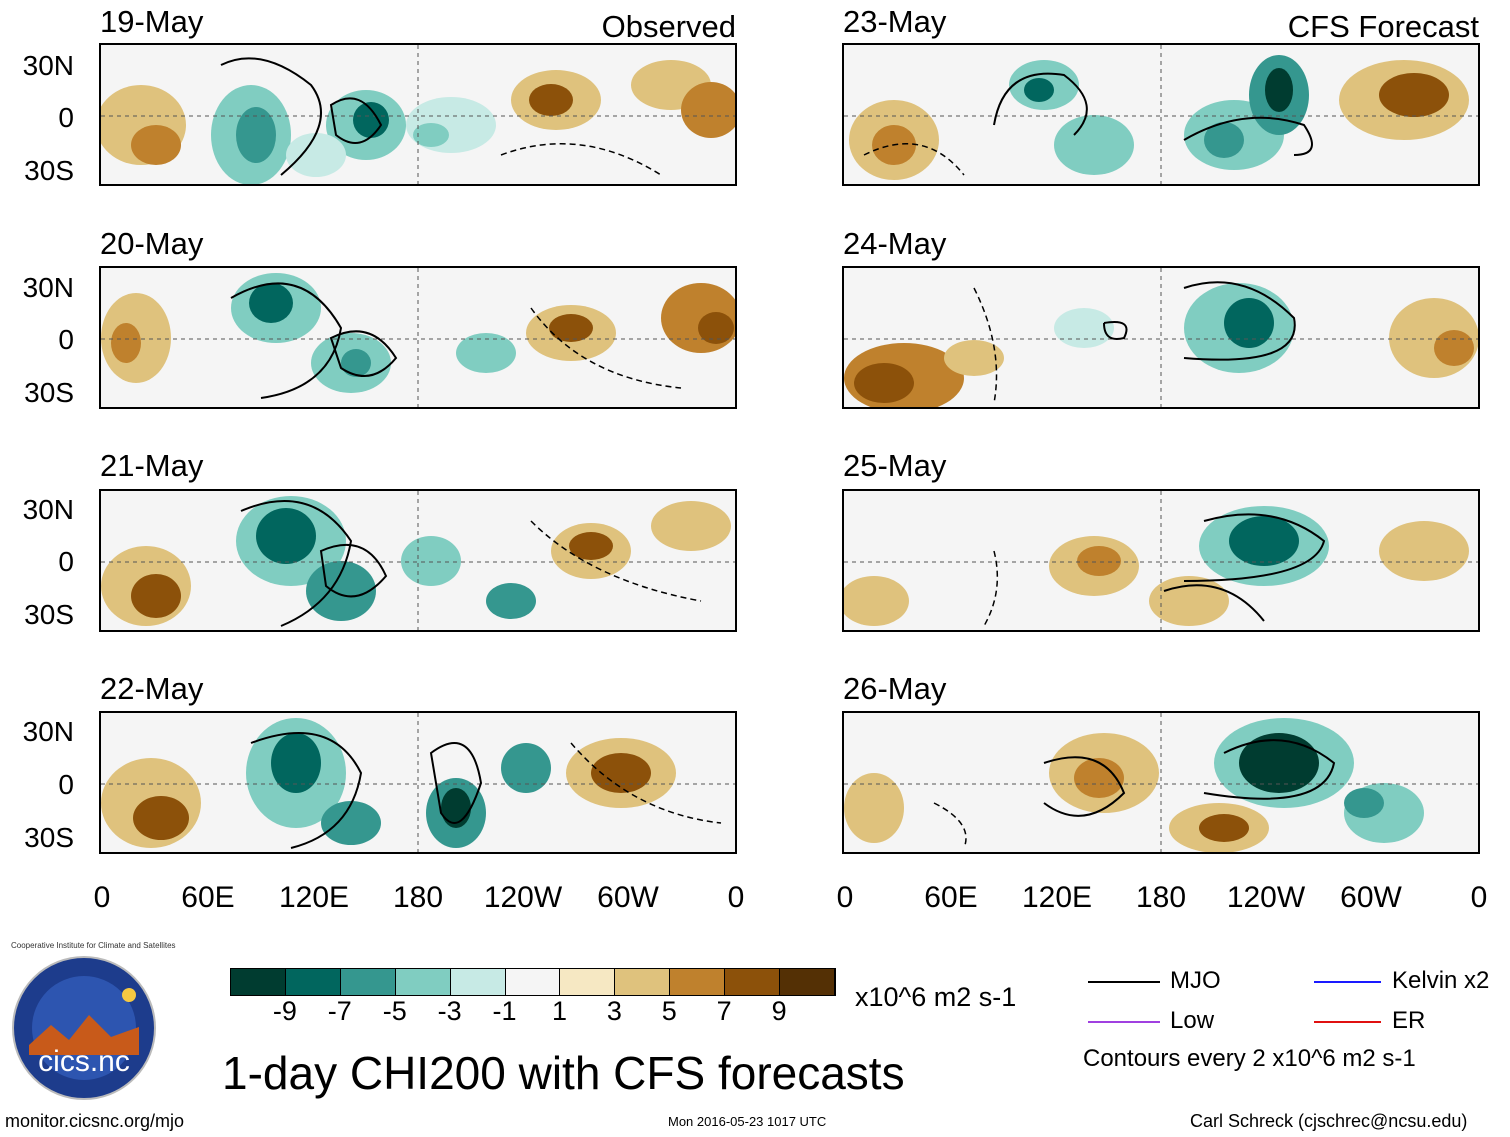 This screenshot has height=1137, width=1510. What do you see at coordinates (1124, 982) in the screenshot?
I see `mjo-line-icon` at bounding box center [1124, 982].